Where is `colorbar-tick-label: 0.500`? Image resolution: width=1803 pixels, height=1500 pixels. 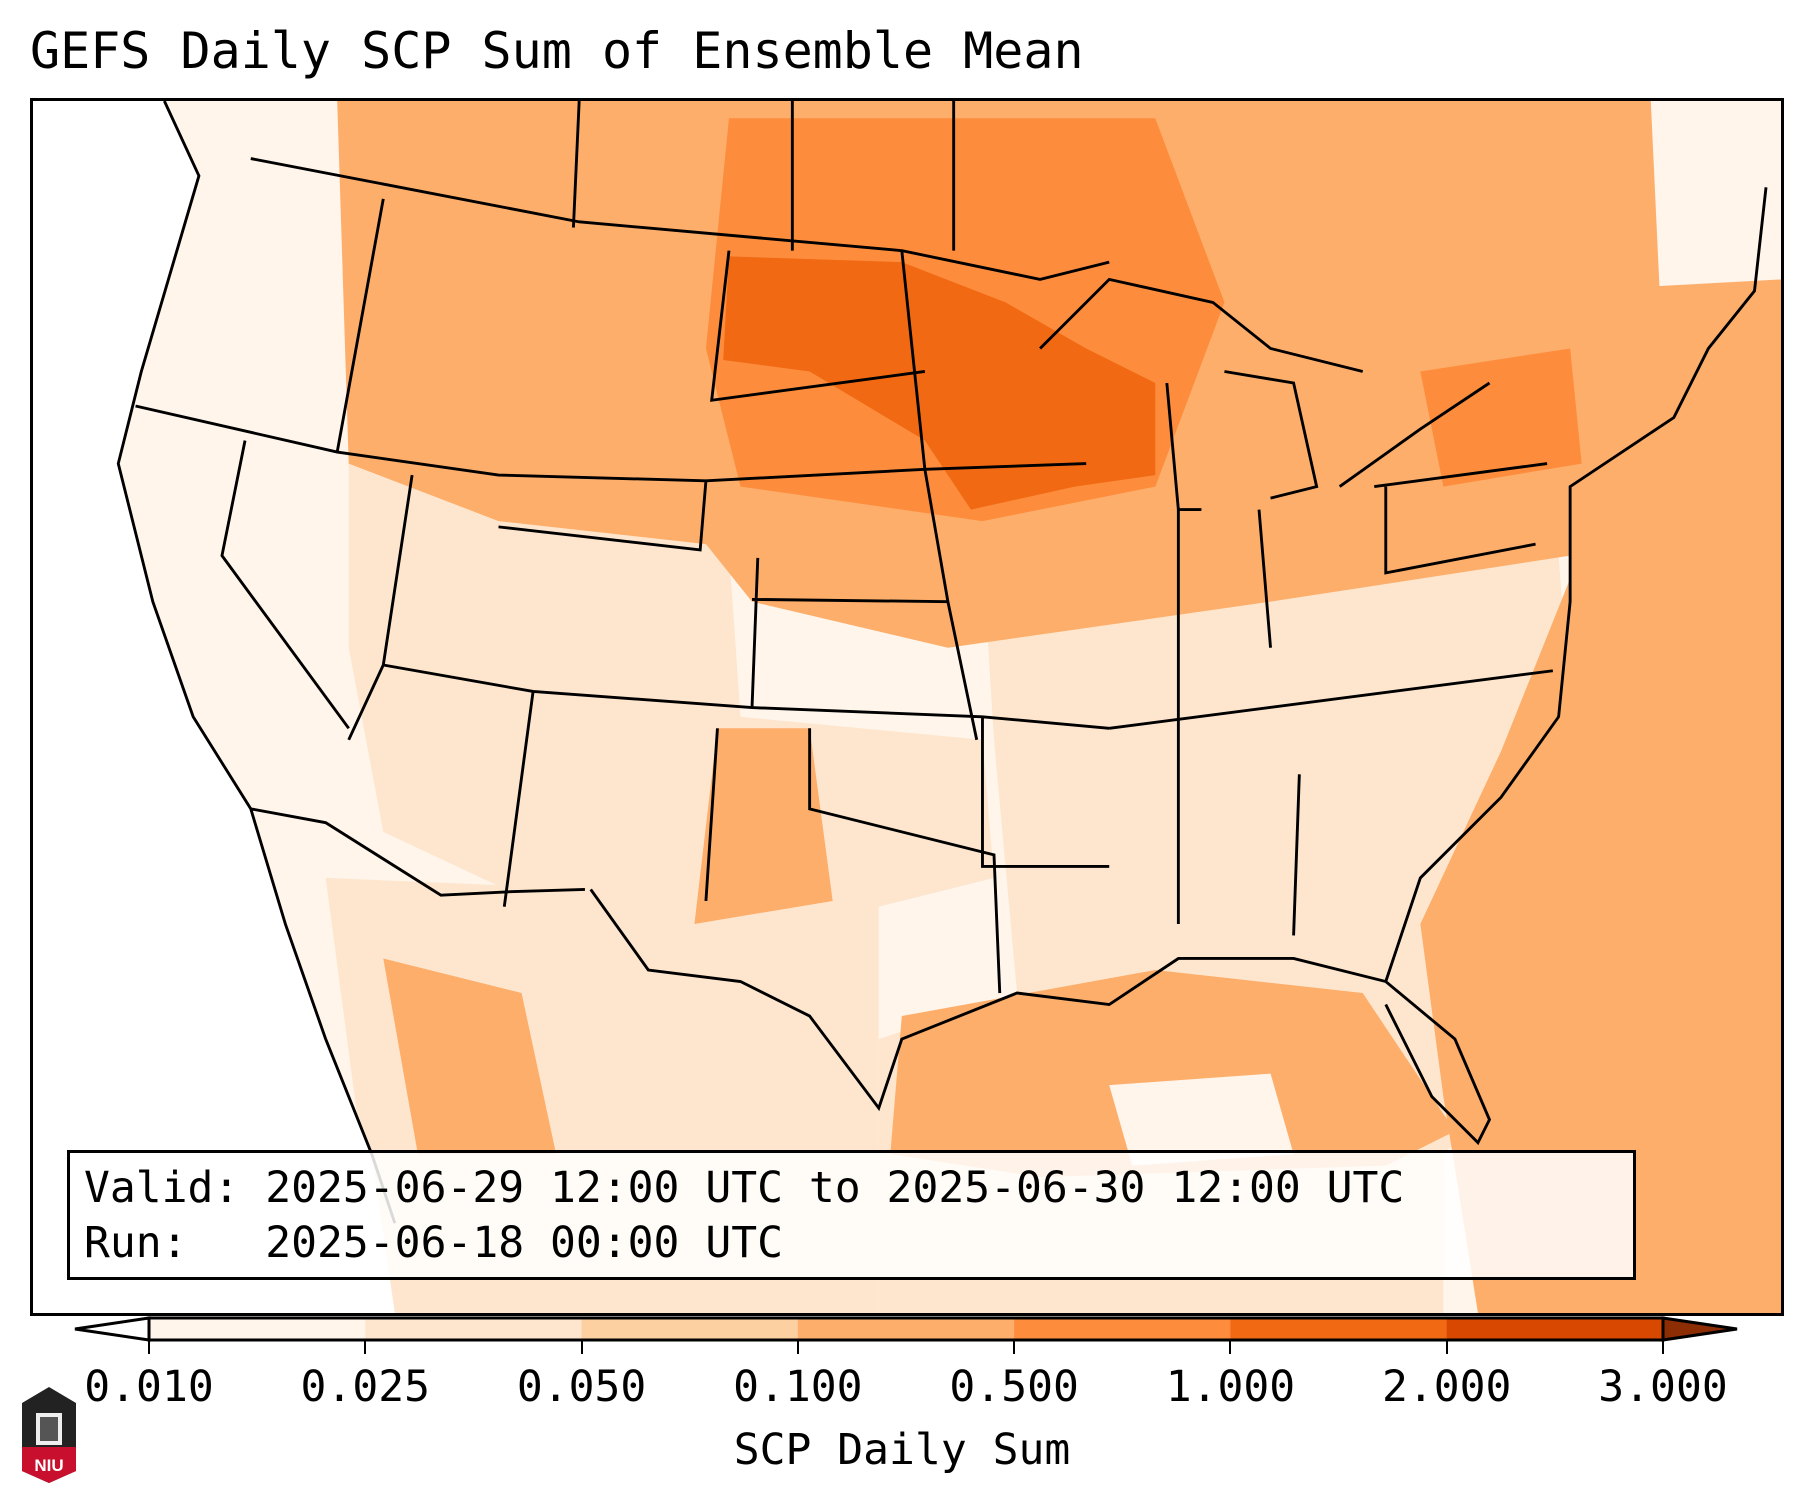
colorbar-tick-label: 0.500 is located at coordinates (1014, 1387).